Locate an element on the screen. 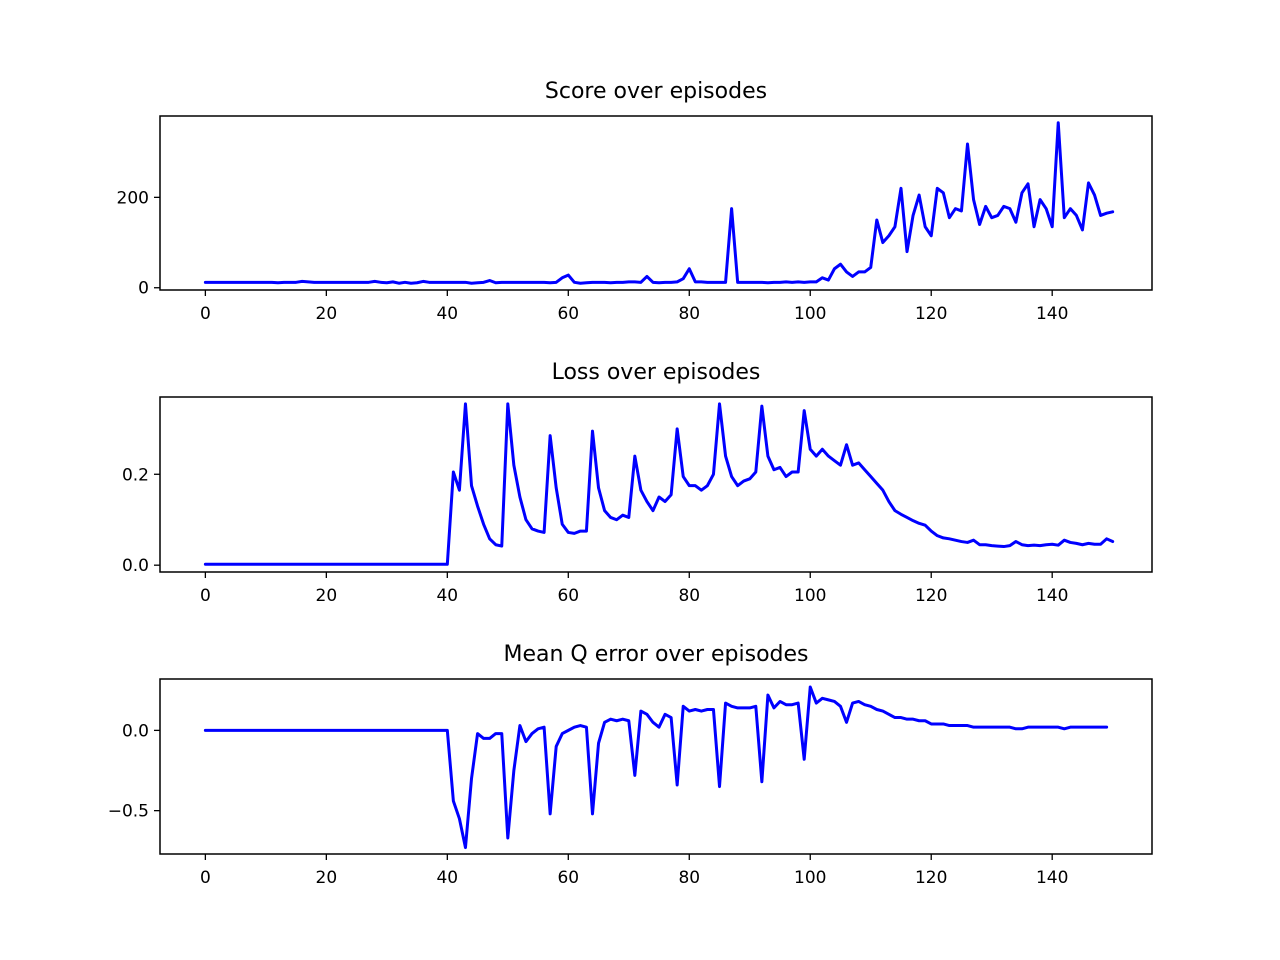 Image resolution: width=1280 pixels, height=960 pixels. score-y-tick-label: 200 is located at coordinates (133, 198).